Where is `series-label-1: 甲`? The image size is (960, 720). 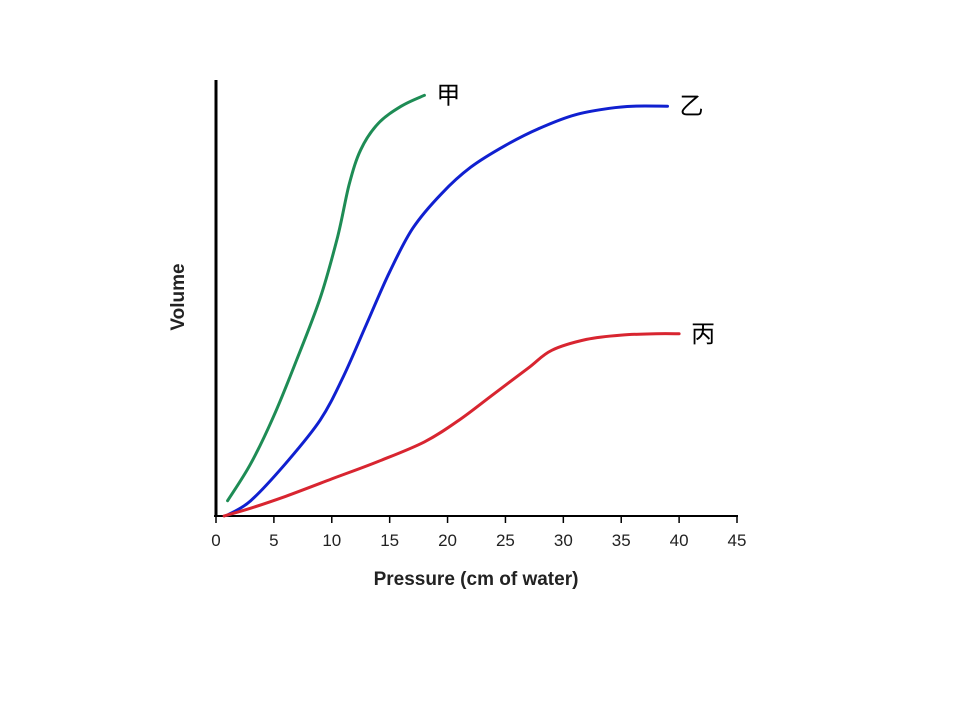
series-label-1: 甲 is located at coordinates (448, 95).